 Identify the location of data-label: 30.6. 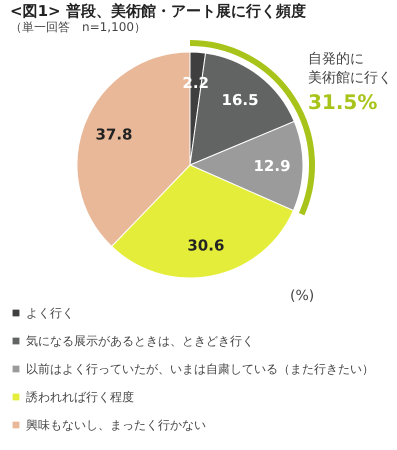
(205, 245).